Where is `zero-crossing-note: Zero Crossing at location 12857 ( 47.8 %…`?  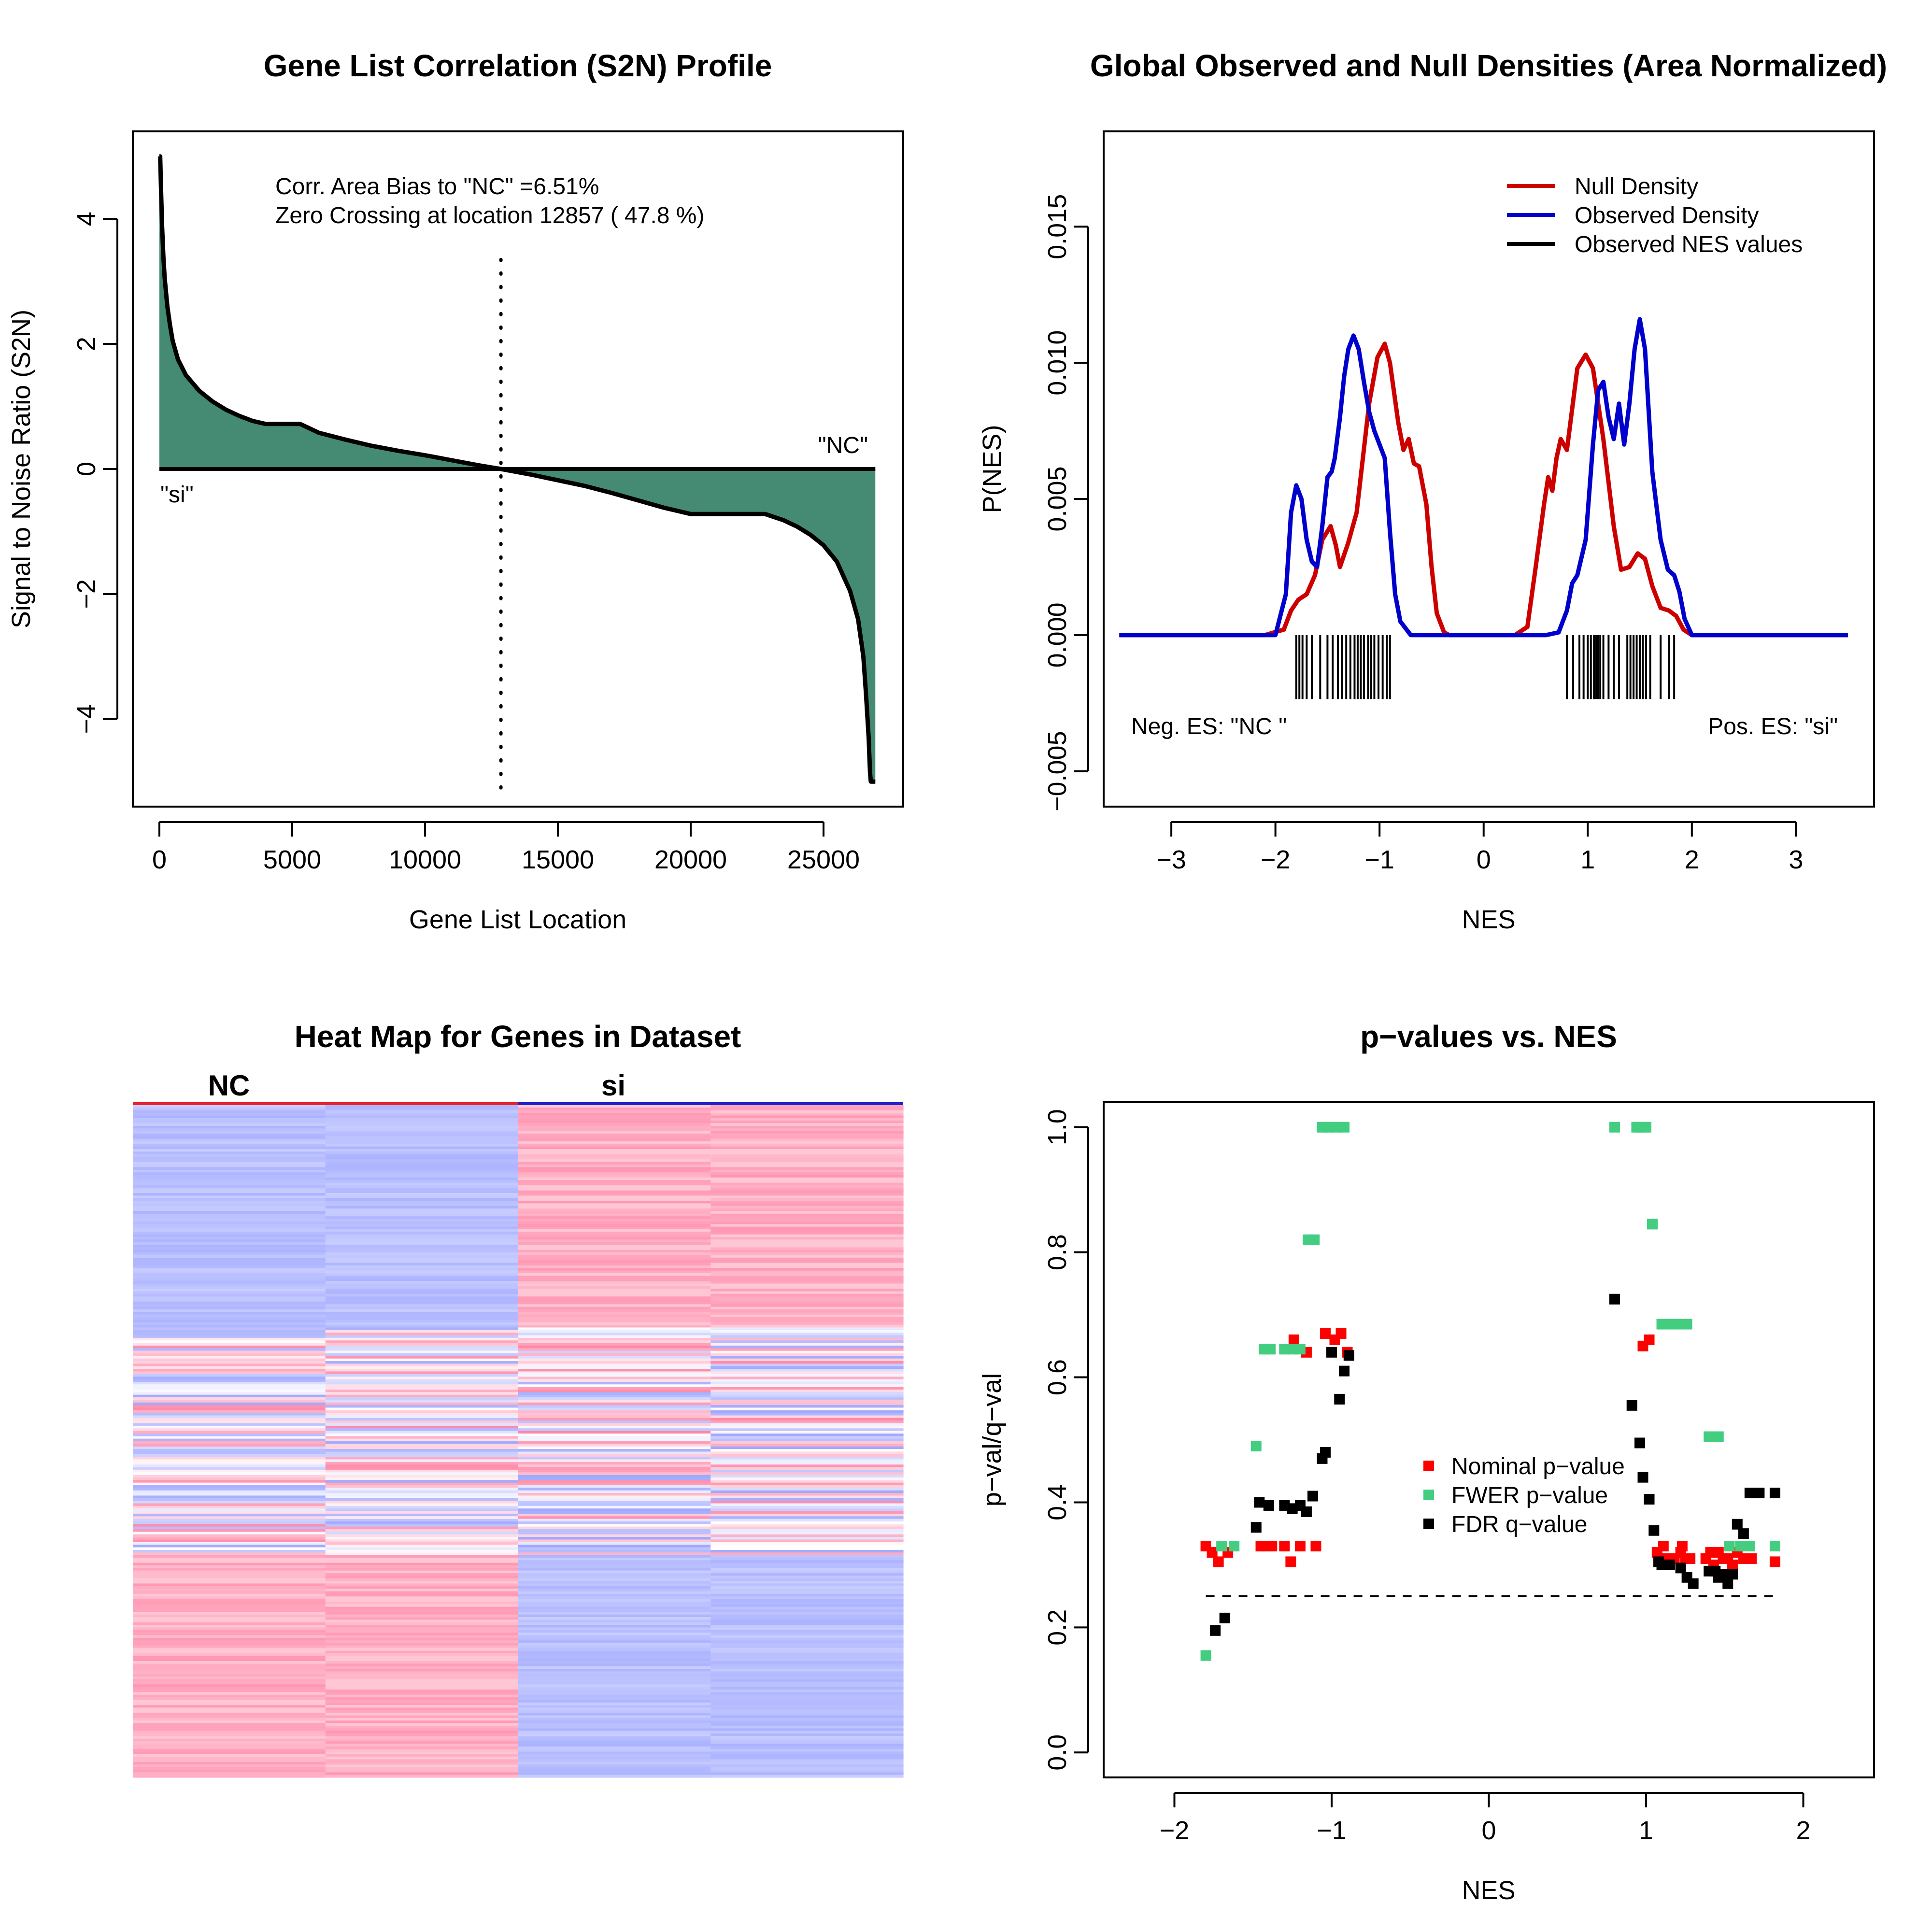 zero-crossing-note: Zero Crossing at location 12857 ( 47.8 %… is located at coordinates (489, 215).